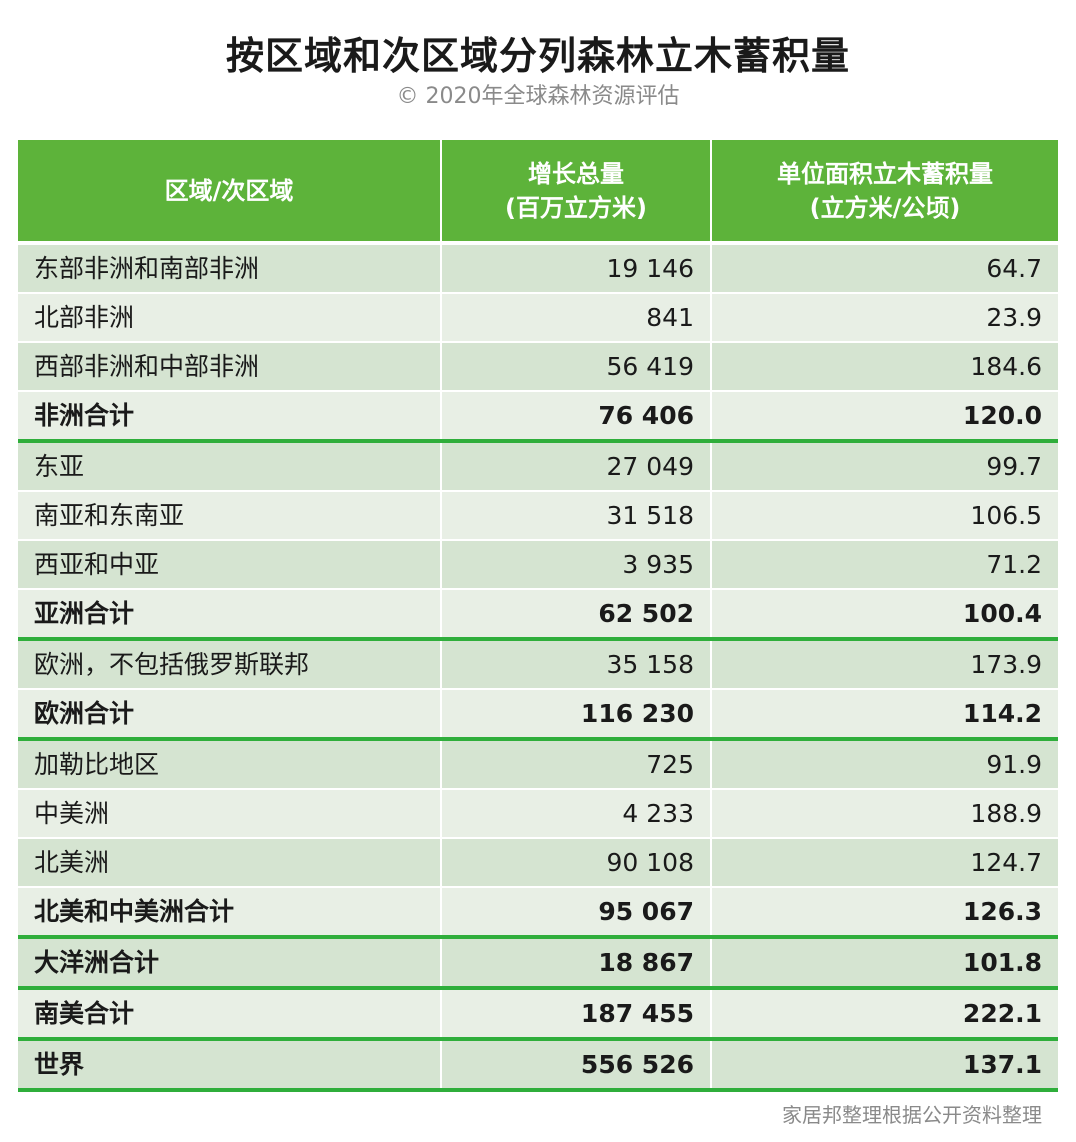 The image size is (1076, 1142). Describe the element at coordinates (884, 913) in the screenshot. I see `cell-density: 126.3` at that location.